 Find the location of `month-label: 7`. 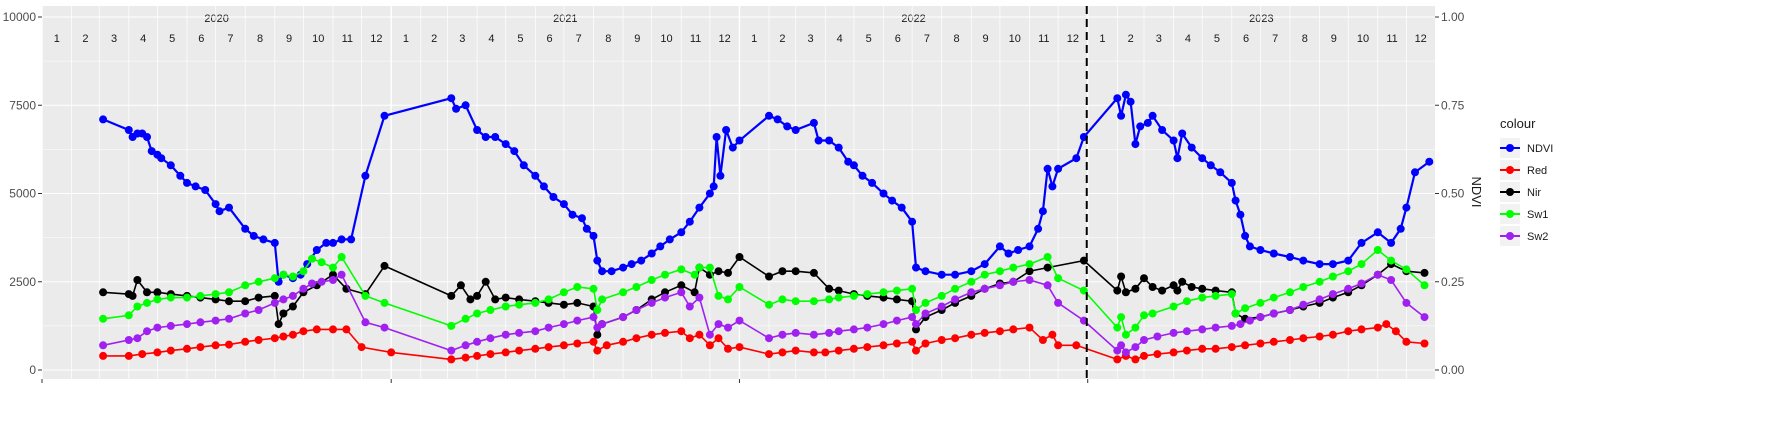

month-label: 7 is located at coordinates (230, 39).